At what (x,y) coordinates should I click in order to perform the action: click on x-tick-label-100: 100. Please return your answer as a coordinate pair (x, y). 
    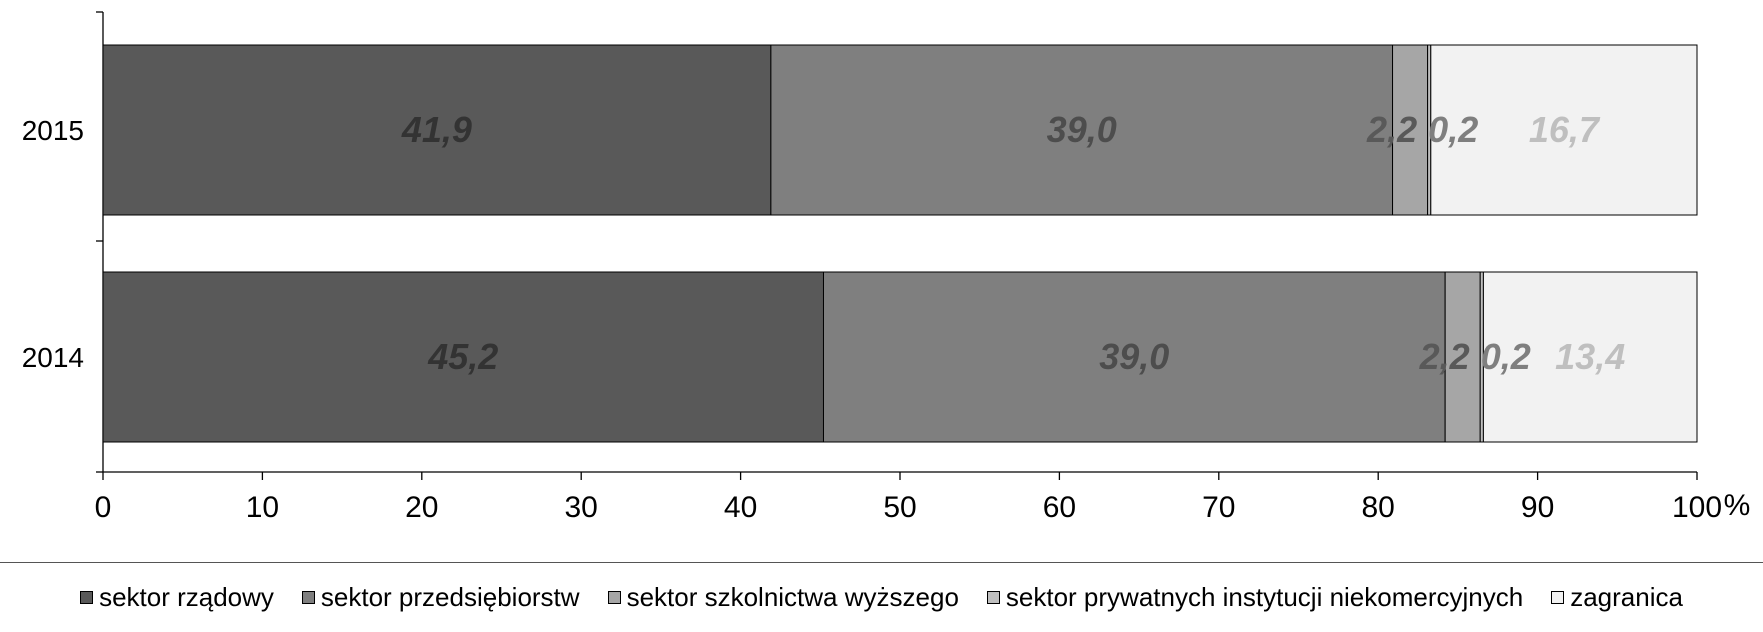
    Looking at the image, I should click on (1697, 507).